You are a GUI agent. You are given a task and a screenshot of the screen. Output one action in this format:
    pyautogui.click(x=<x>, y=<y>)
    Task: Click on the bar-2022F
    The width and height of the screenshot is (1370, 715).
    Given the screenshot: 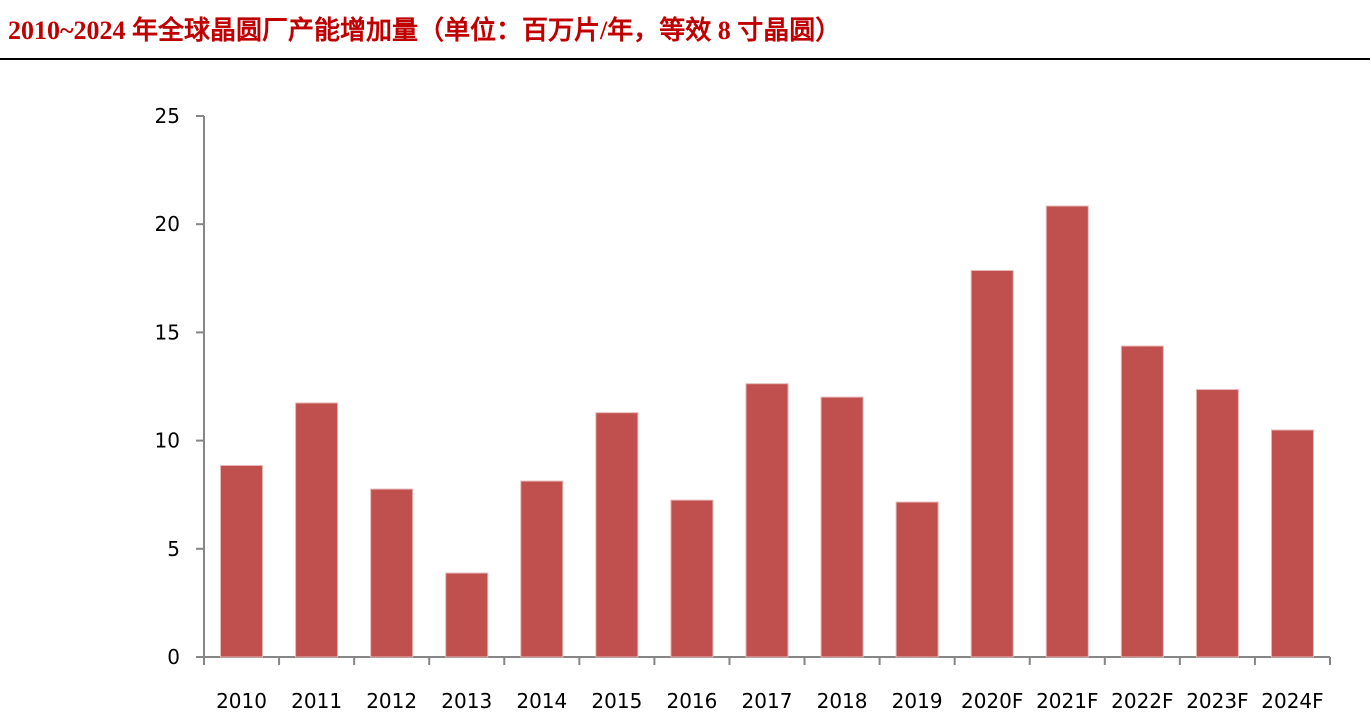 What is the action you would take?
    pyautogui.click(x=1142, y=501)
    